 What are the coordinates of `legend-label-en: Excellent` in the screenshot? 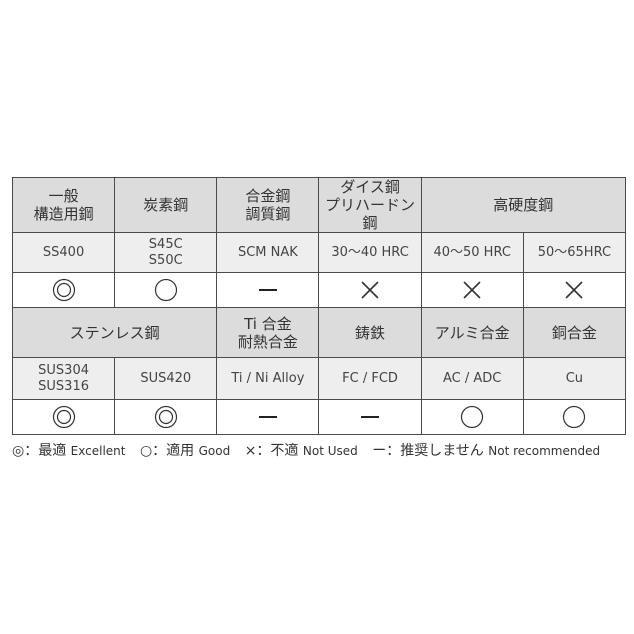 It's located at (98, 451).